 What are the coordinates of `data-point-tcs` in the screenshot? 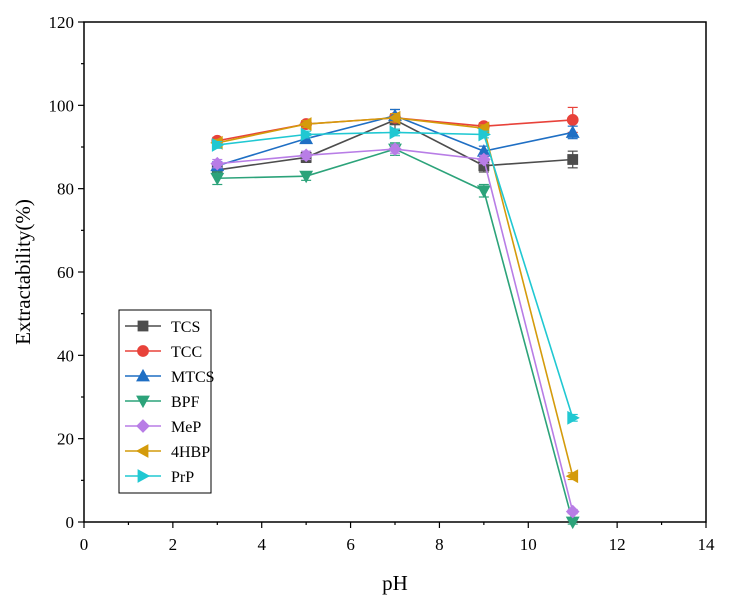 It's located at (573, 159).